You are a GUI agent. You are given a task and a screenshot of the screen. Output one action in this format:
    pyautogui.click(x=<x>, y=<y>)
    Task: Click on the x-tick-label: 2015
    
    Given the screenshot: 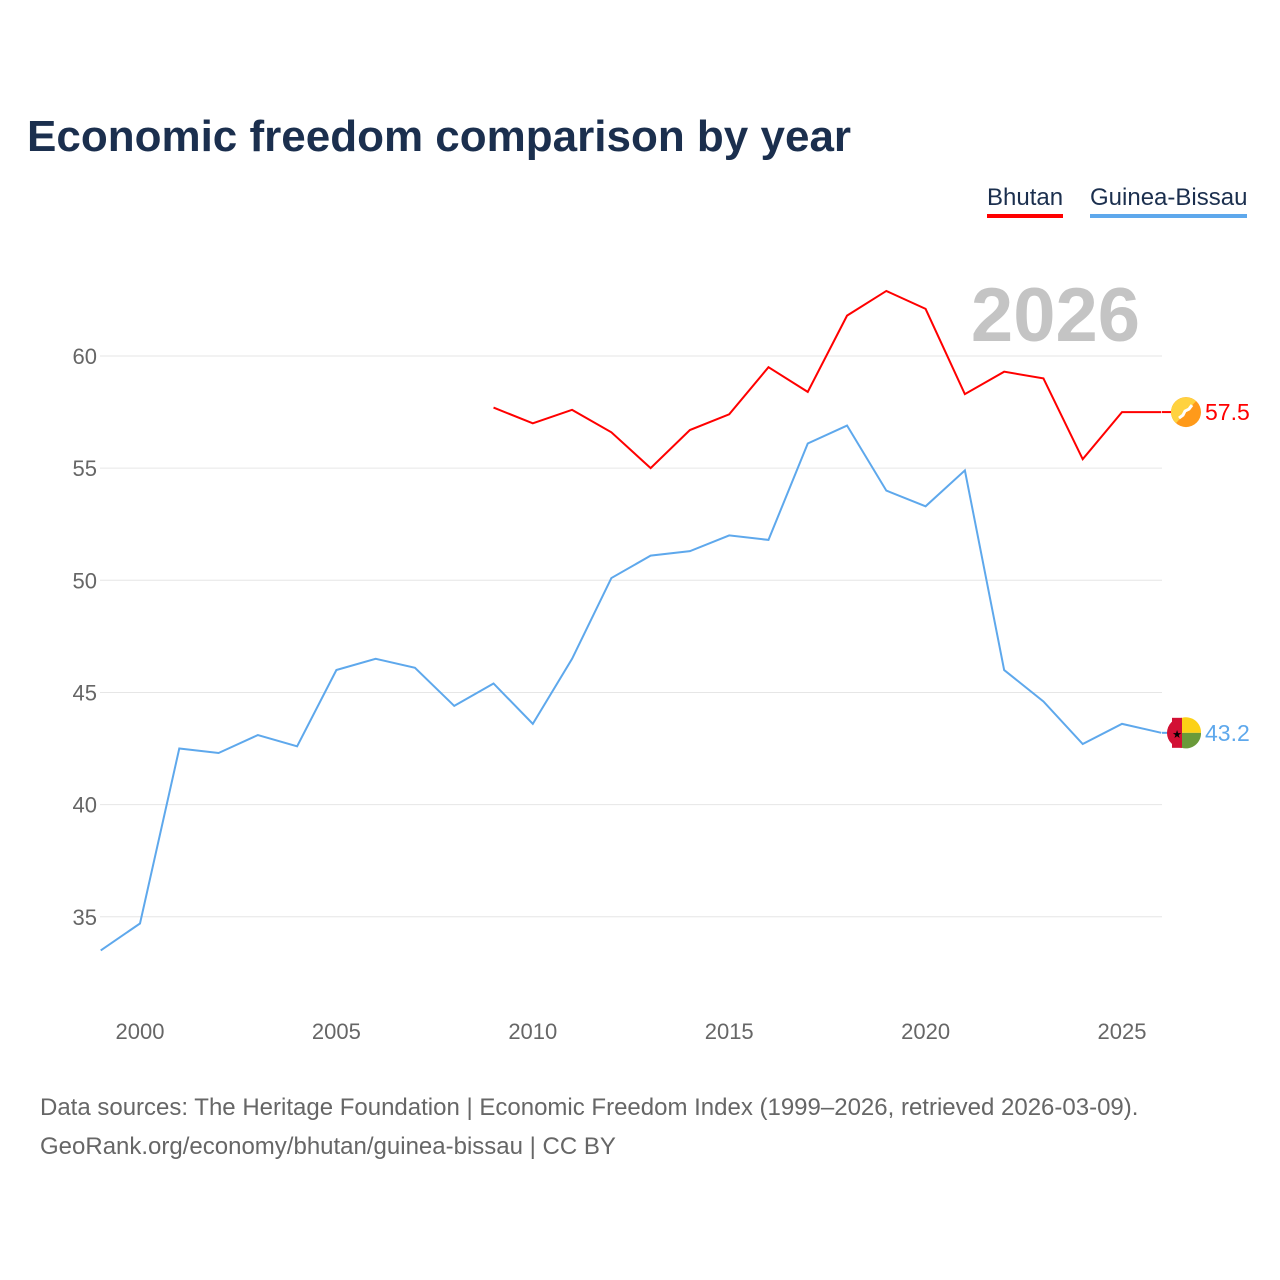 What is the action you would take?
    pyautogui.click(x=729, y=1031)
    